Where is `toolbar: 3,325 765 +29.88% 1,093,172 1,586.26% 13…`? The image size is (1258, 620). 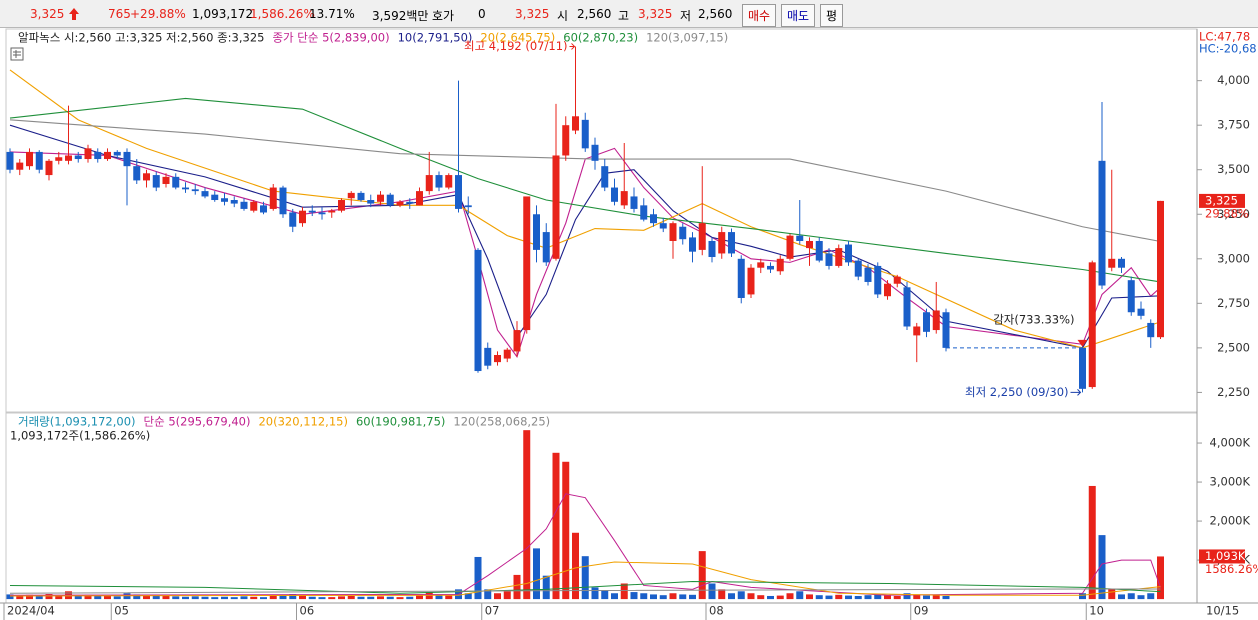 toolbar: 3,325 765 +29.88% 1,093,172 1,586.26% 13… is located at coordinates (629, 14).